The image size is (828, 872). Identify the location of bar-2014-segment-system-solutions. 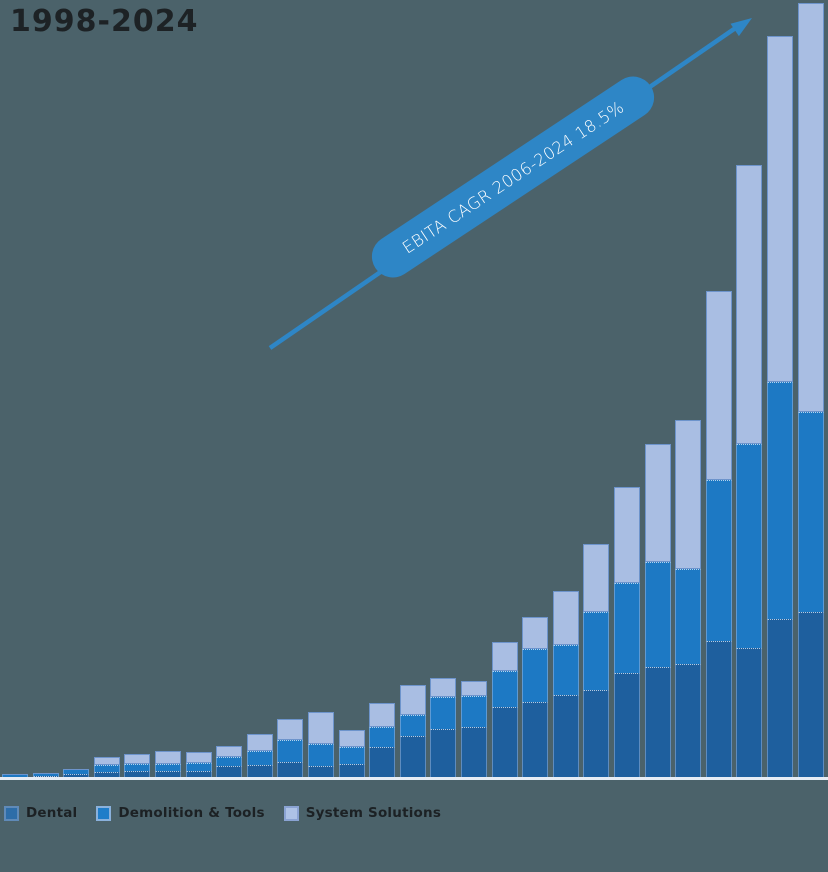
(504, 656).